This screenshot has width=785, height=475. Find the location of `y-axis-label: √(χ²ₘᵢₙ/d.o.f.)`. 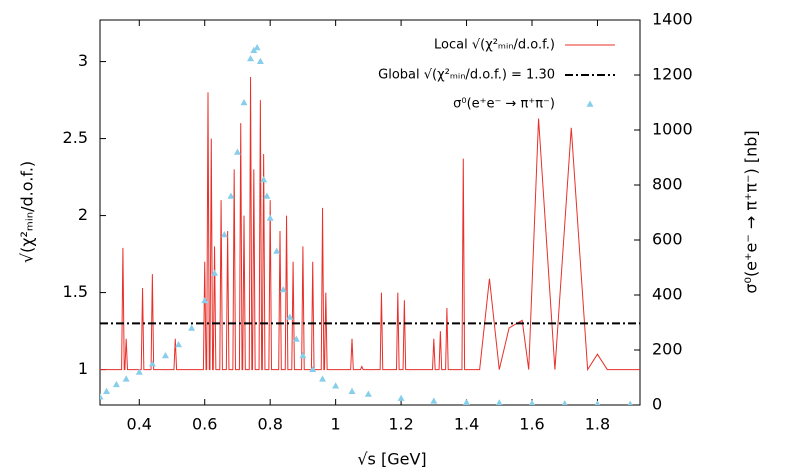

y-axis-label: √(χ²ₘᵢₙ/d.o.f.) is located at coordinates (27, 212).